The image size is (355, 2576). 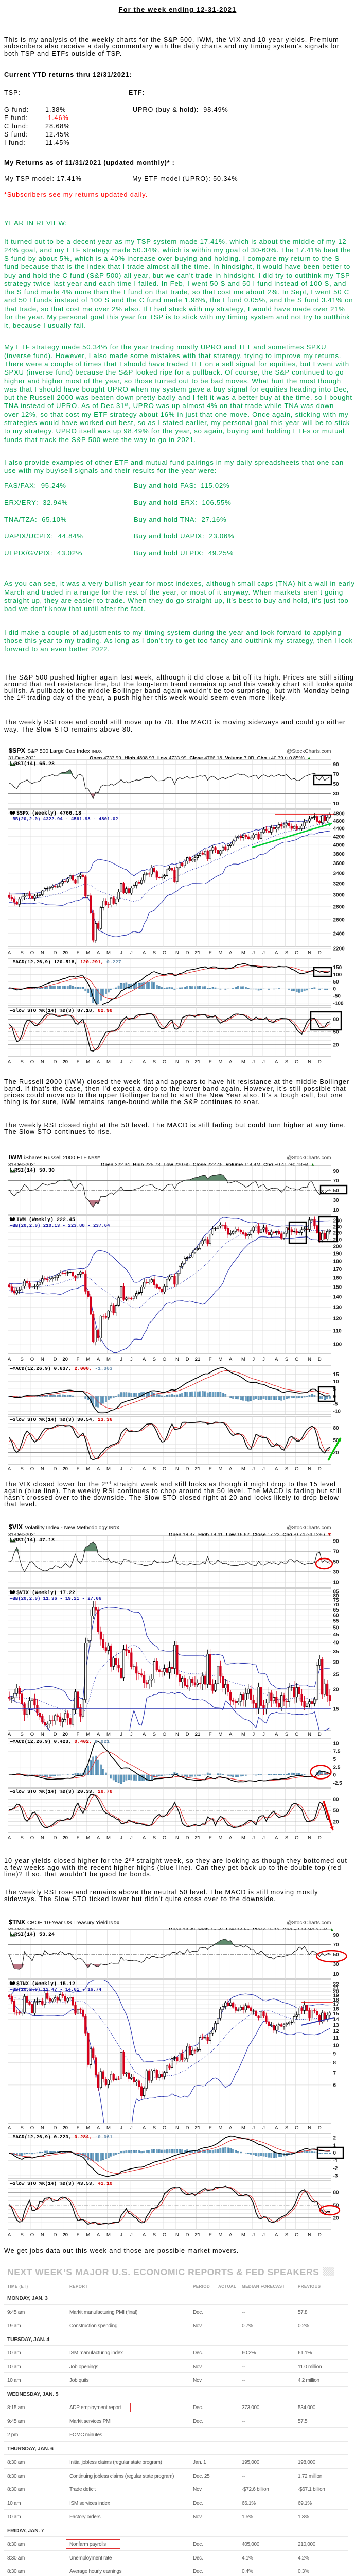 What do you see at coordinates (336, 1592) in the screenshot?
I see `svg-text: 85` at bounding box center [336, 1592].